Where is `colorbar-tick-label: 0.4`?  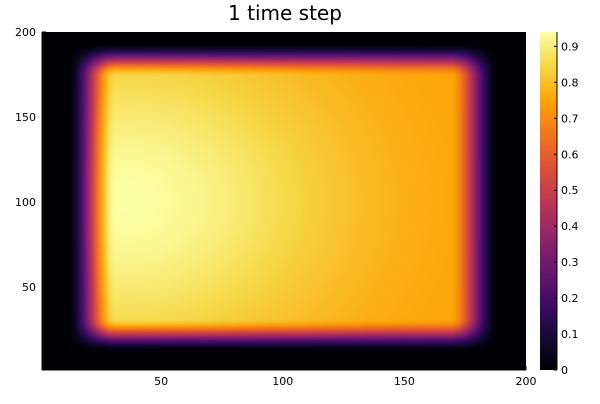 colorbar-tick-label: 0.4 is located at coordinates (570, 226).